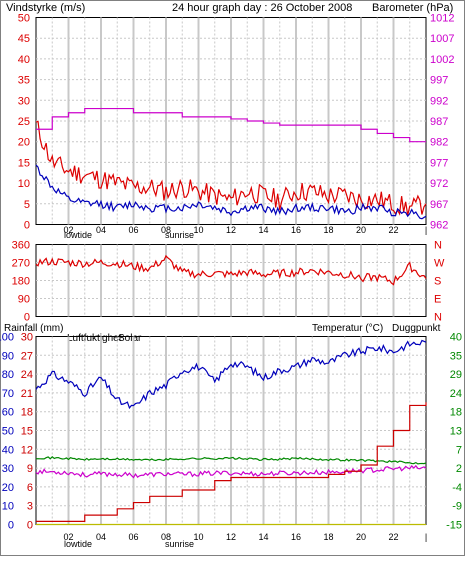 The height and width of the screenshot is (561, 465). I want to click on temperature-tick-label: -4, so click(457, 488).